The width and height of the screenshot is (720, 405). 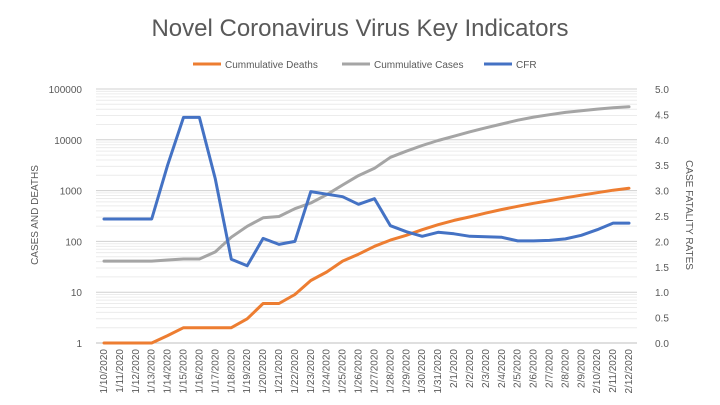 I want to click on y2-axis-title: CASE FATALITY RATES, so click(x=688, y=215).